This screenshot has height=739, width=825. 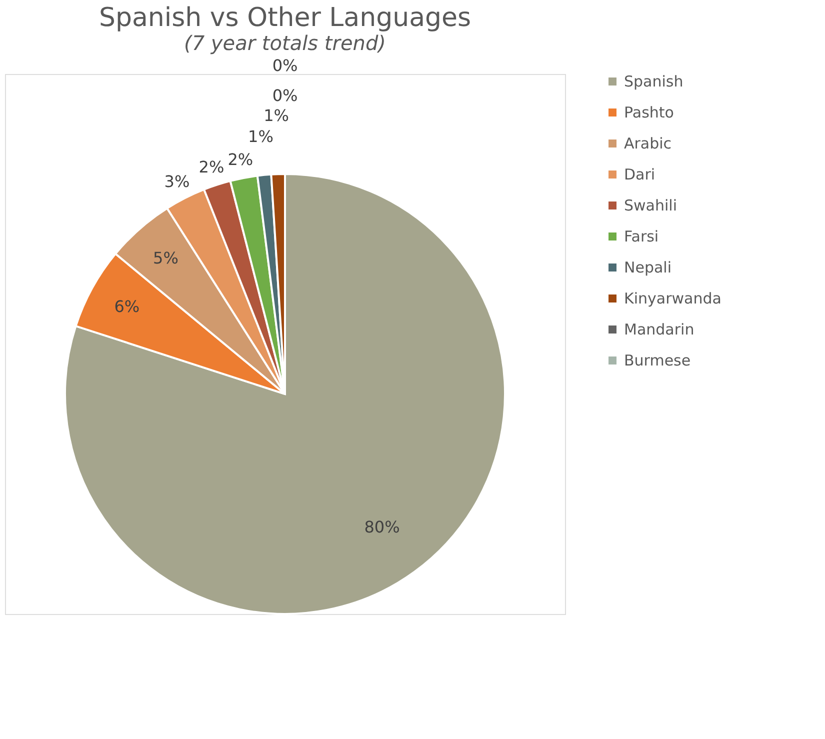 What do you see at coordinates (654, 81) in the screenshot?
I see `legend-label: Spanish` at bounding box center [654, 81].